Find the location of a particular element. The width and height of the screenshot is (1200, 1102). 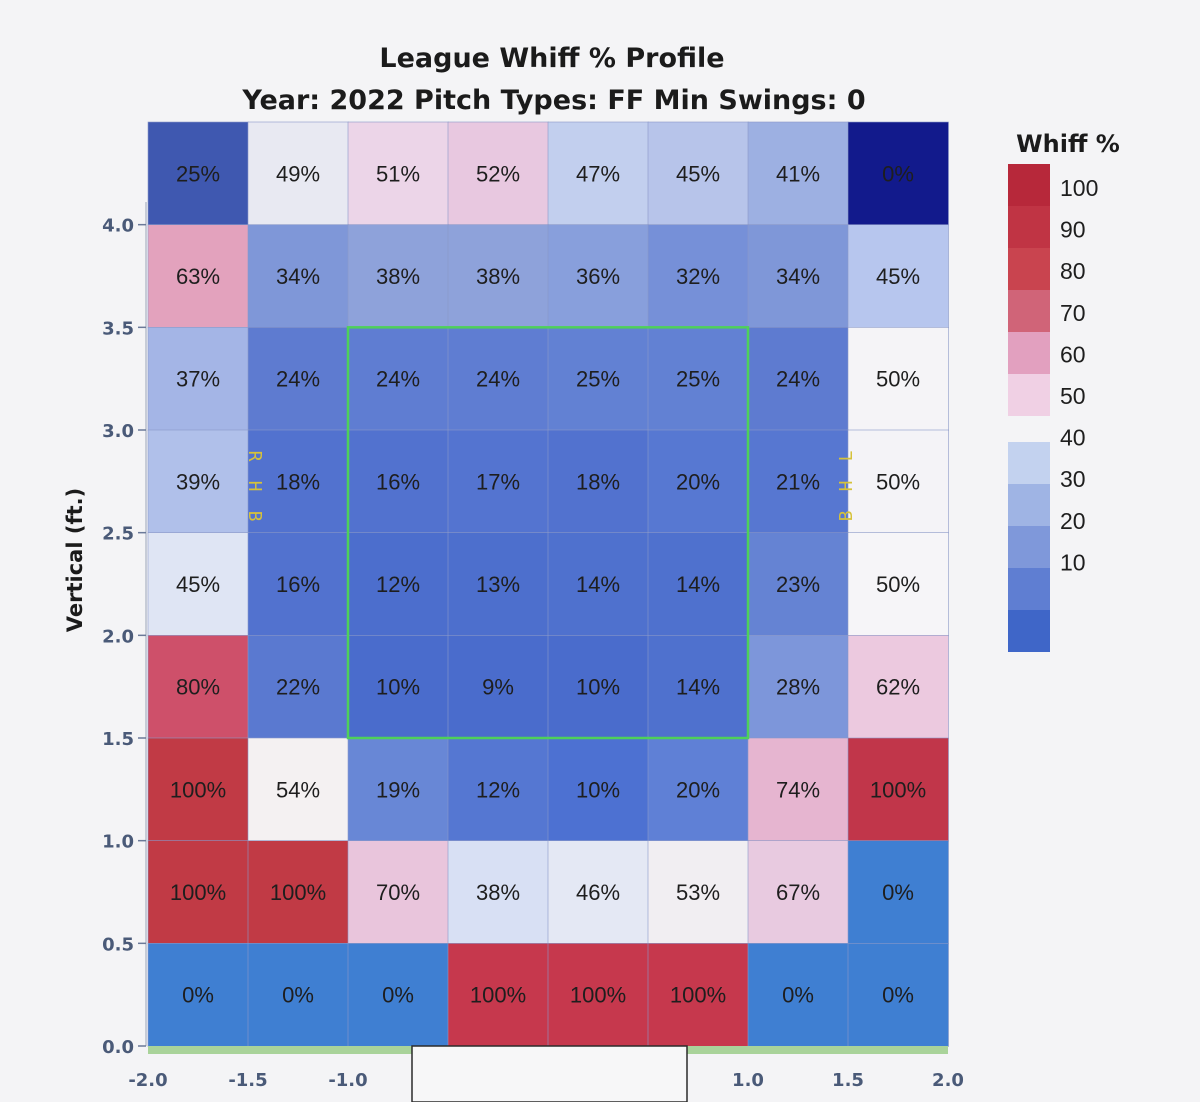

cell-value-label: 70% is located at coordinates (398, 892).